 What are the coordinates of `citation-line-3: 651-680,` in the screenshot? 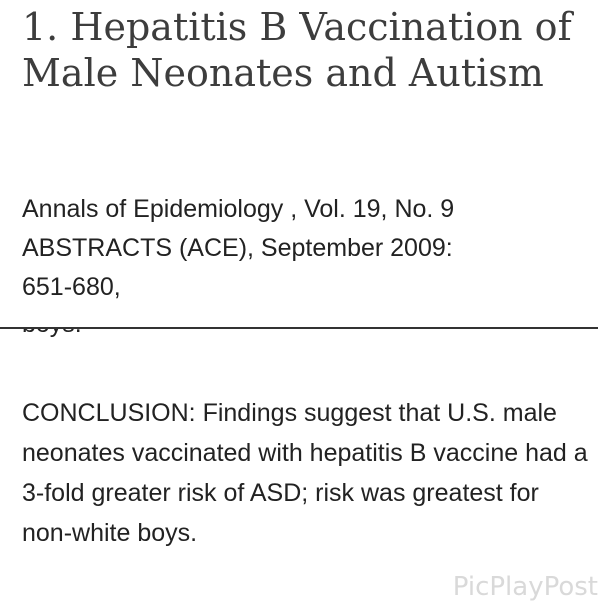 It's located at (71, 287).